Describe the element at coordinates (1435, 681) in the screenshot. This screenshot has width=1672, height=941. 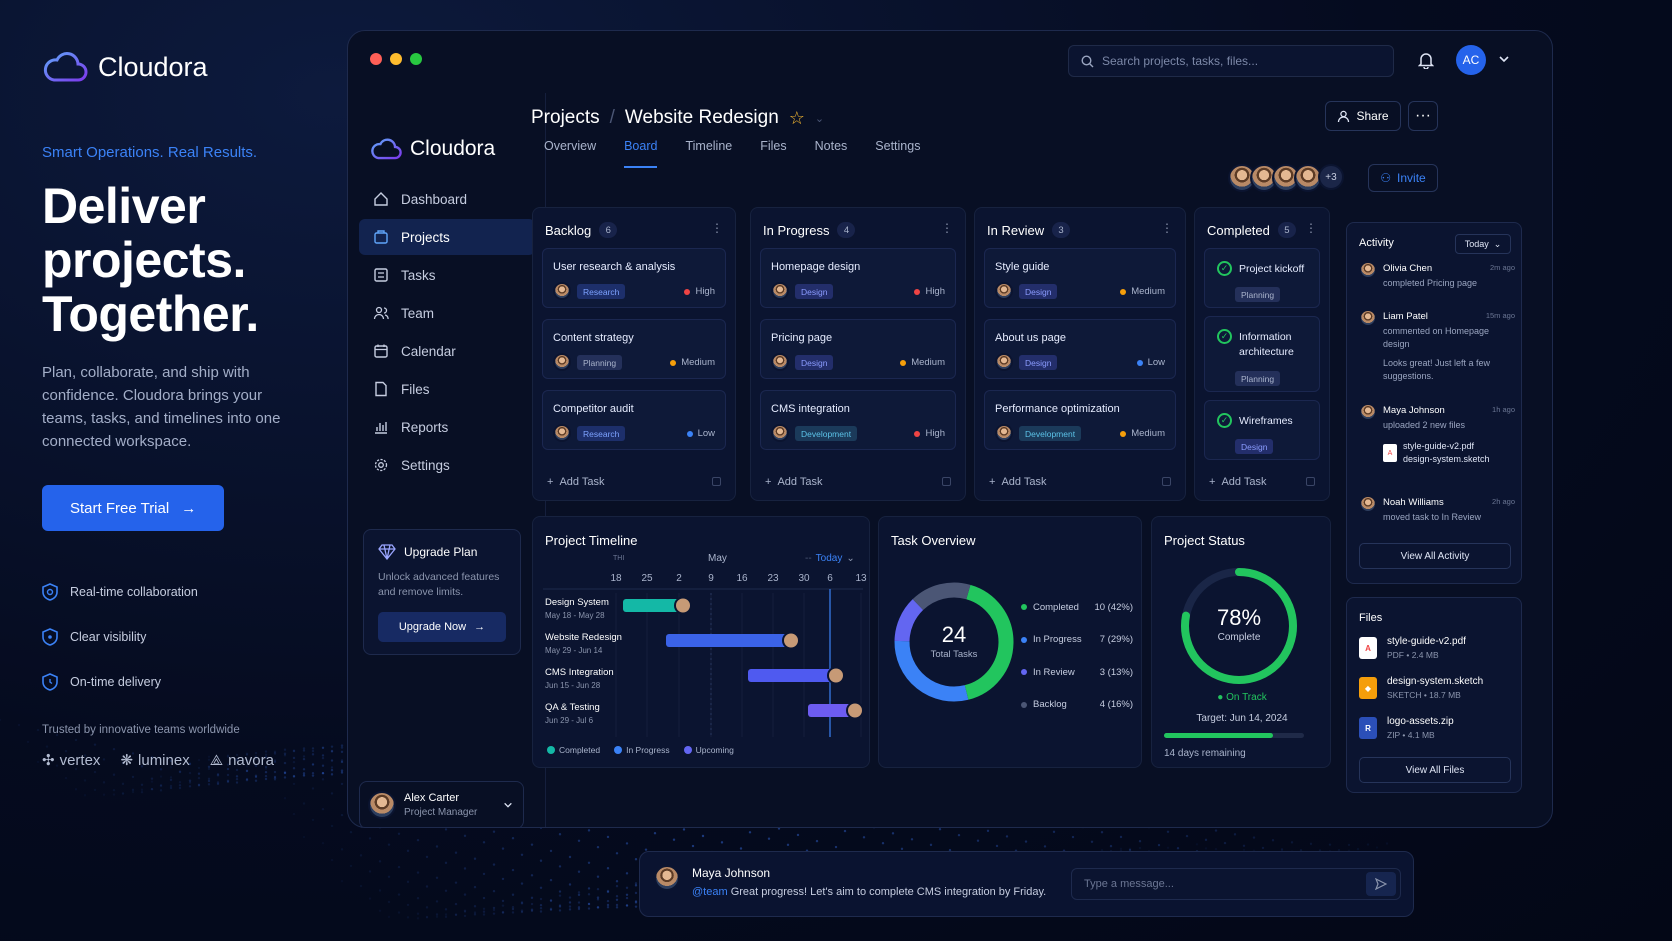
I see `file-name: design-system.sketch` at that location.